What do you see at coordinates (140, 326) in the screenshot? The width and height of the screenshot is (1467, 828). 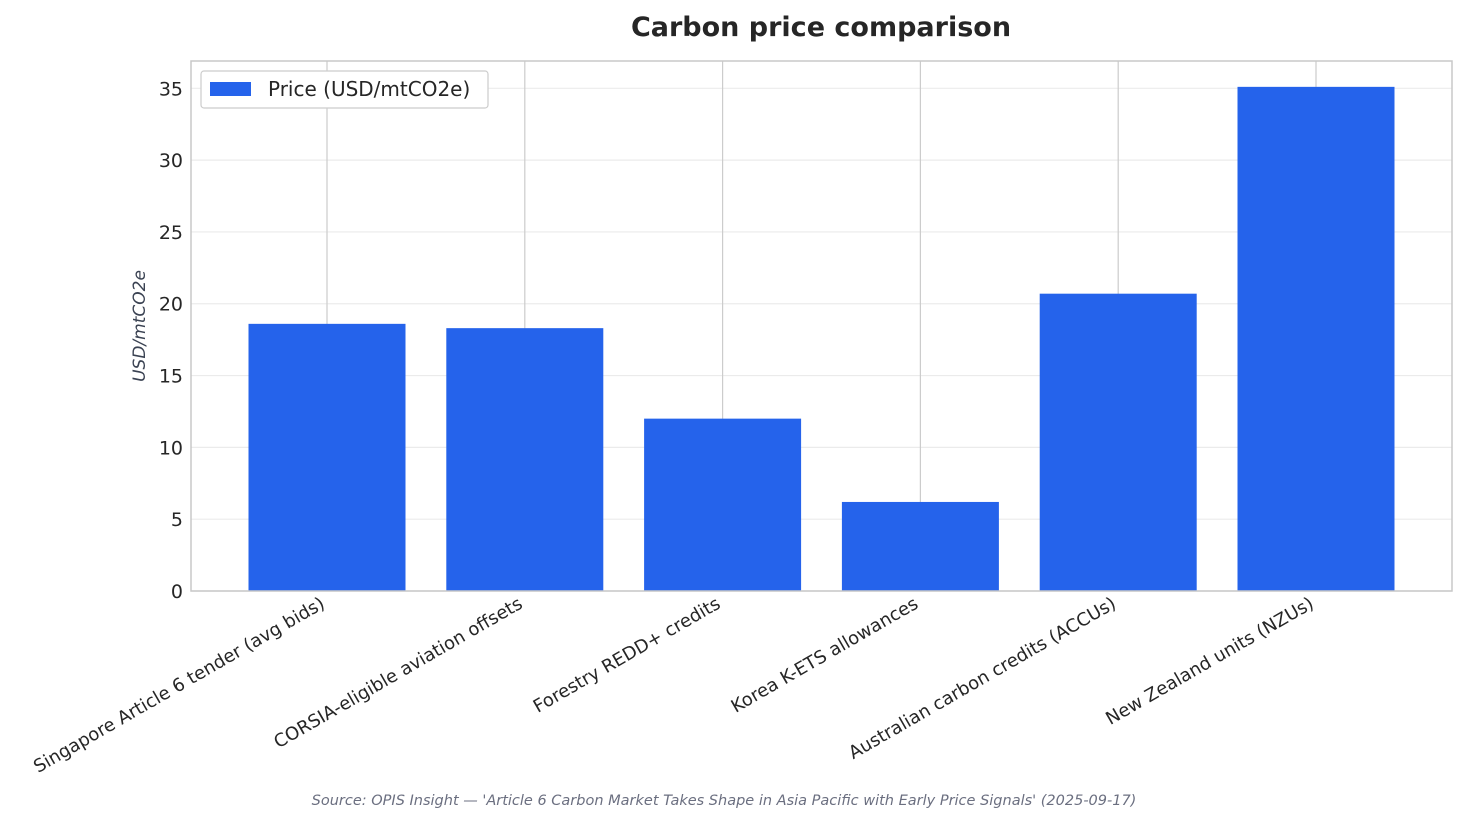 I see `y-axis-label: USD/mtCO2e` at bounding box center [140, 326].